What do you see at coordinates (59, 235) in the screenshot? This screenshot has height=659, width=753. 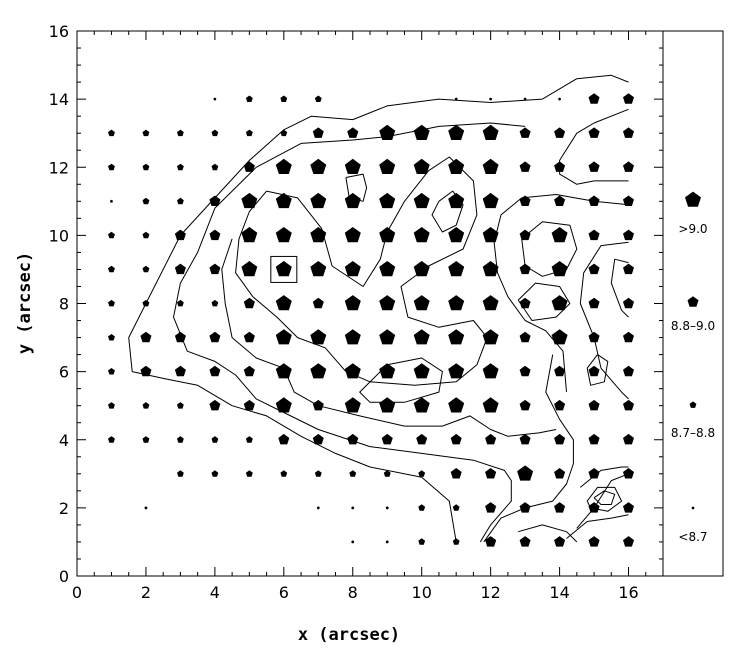 I see `y-tick-label: 10` at bounding box center [59, 235].